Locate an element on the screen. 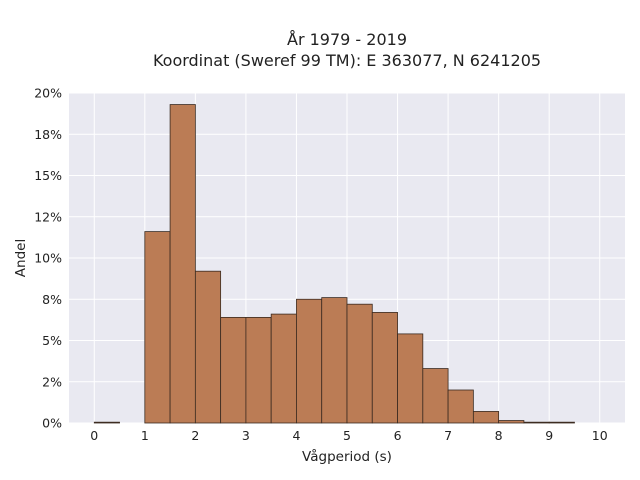 The image size is (640, 480). y-axis-label: Andel is located at coordinates (21, 258).